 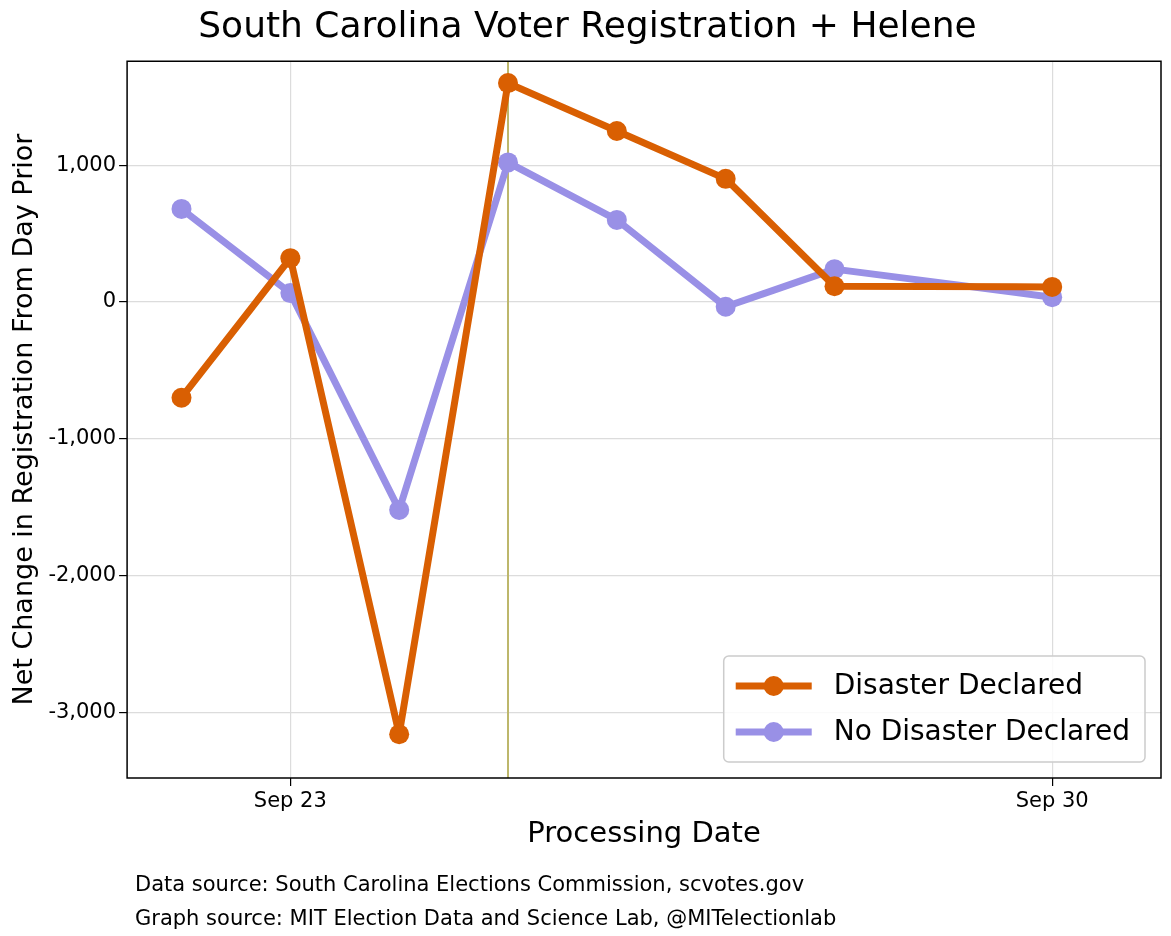 I want to click on legend-label: No Disaster Declared, so click(x=982, y=731).